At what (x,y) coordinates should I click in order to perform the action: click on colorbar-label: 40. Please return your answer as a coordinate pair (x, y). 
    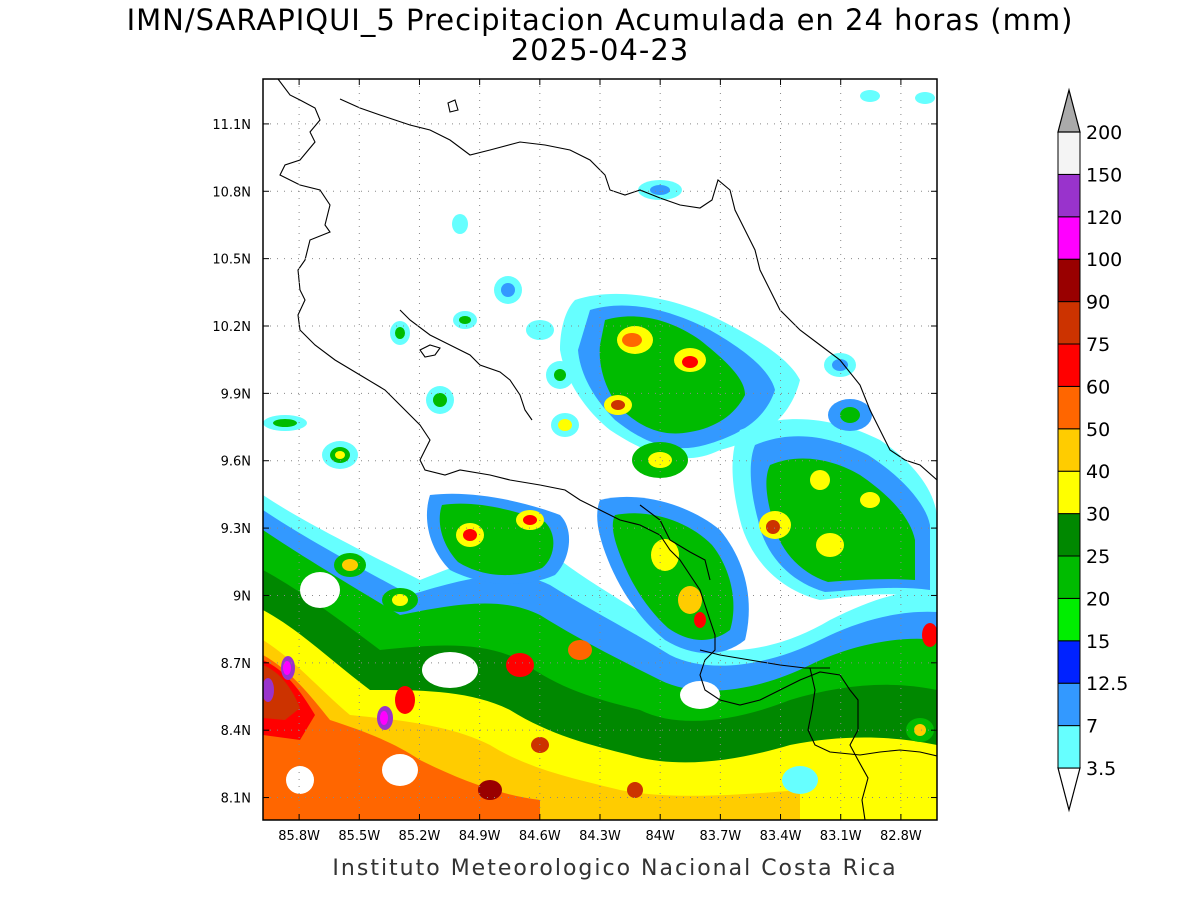
    Looking at the image, I should click on (1098, 472).